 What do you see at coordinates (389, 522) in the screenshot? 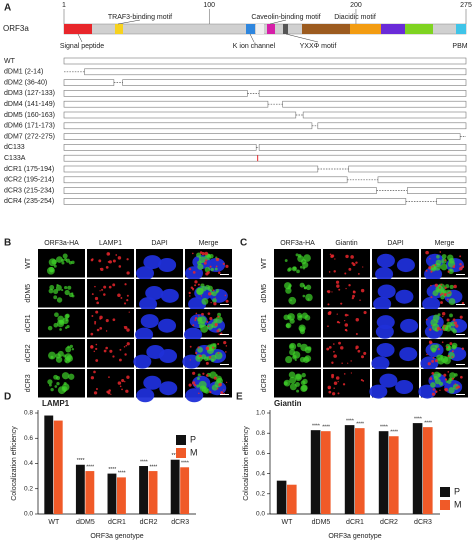
I see `x-tick-label: dCR2` at bounding box center [389, 522].